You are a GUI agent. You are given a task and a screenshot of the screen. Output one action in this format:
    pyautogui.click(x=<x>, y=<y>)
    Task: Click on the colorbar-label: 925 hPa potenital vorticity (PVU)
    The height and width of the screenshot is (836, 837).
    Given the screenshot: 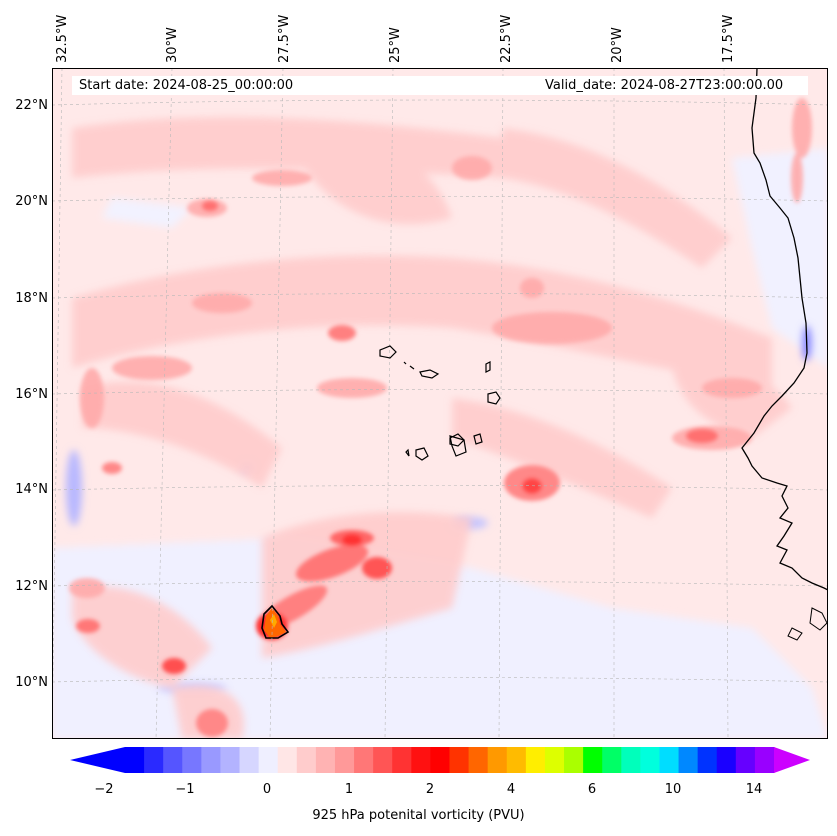 What is the action you would take?
    pyautogui.click(x=418, y=815)
    